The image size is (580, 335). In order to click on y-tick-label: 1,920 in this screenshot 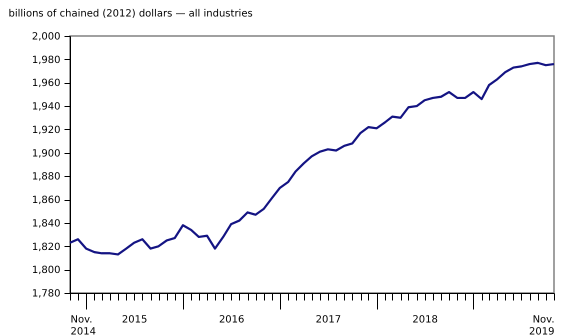, I will do `click(46, 130)`.